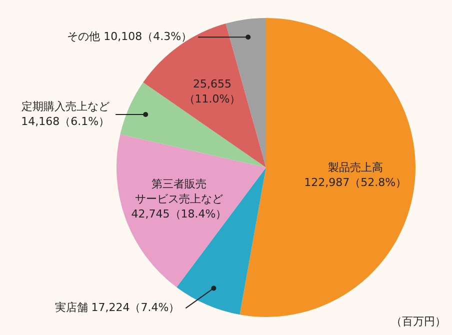 Image resolution: width=452 pixels, height=335 pixels. Describe the element at coordinates (66, 106) in the screenshot. I see `slice-label: 定期購入売上など` at that location.